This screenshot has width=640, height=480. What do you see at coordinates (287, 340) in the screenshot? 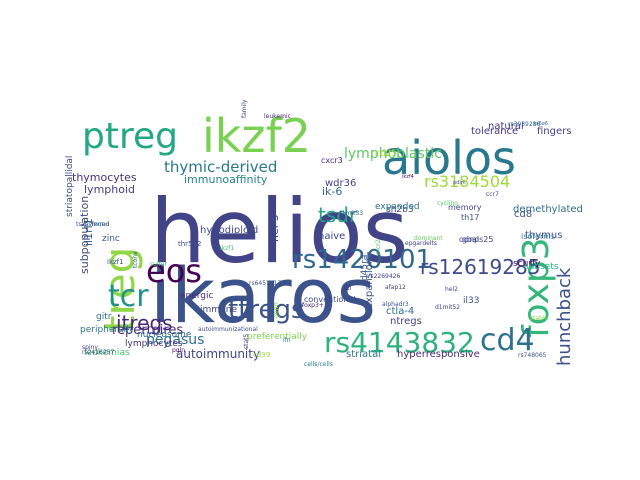
I see `cloud-word: ifn` at bounding box center [287, 340].